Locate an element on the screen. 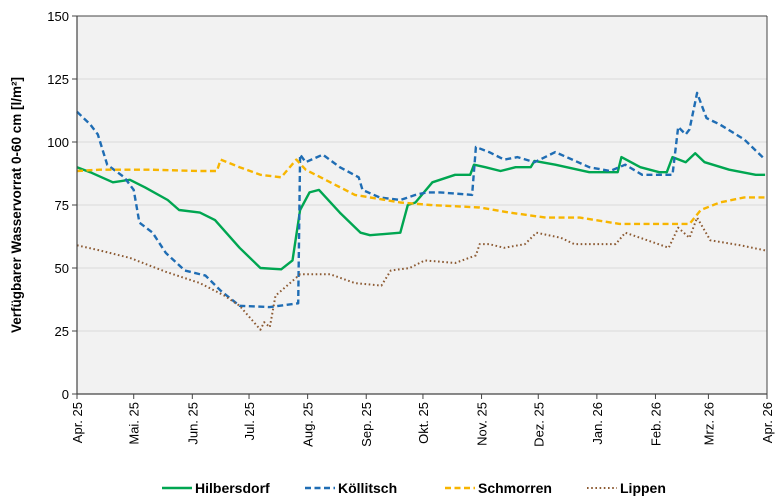 Image resolution: width=779 pixels, height=503 pixels. y-tick-label: 100 is located at coordinates (58, 142).